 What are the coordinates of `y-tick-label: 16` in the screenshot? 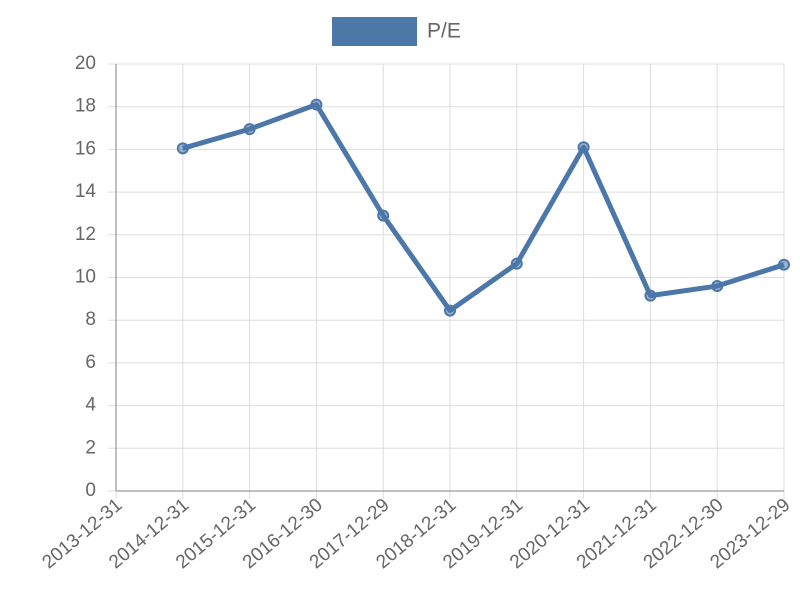 It's located at (85, 148).